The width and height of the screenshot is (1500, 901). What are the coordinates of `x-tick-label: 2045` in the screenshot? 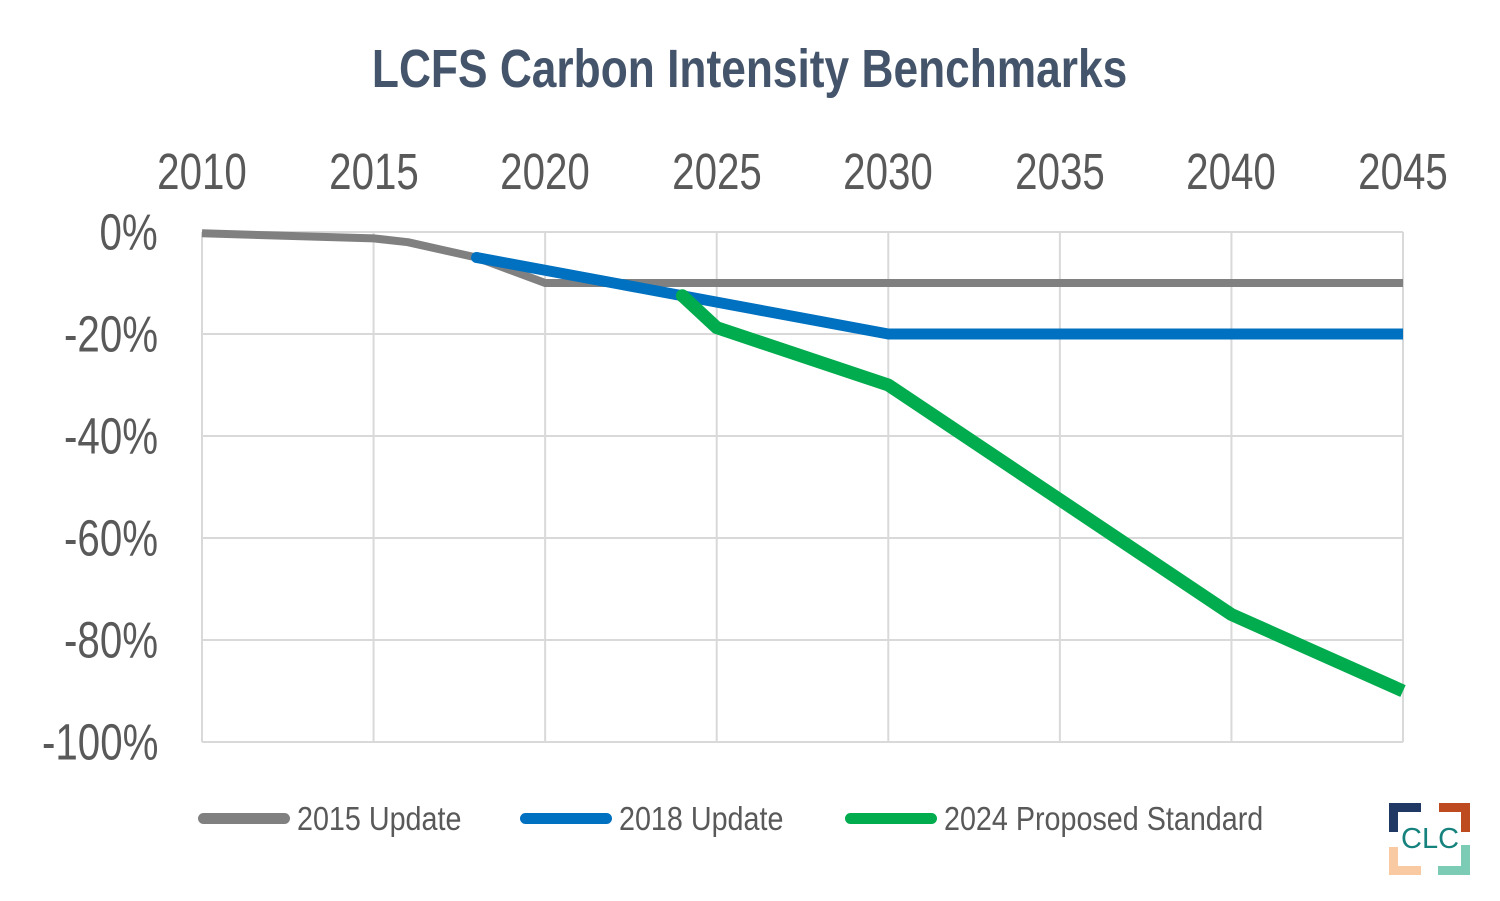 It's located at (1403, 171).